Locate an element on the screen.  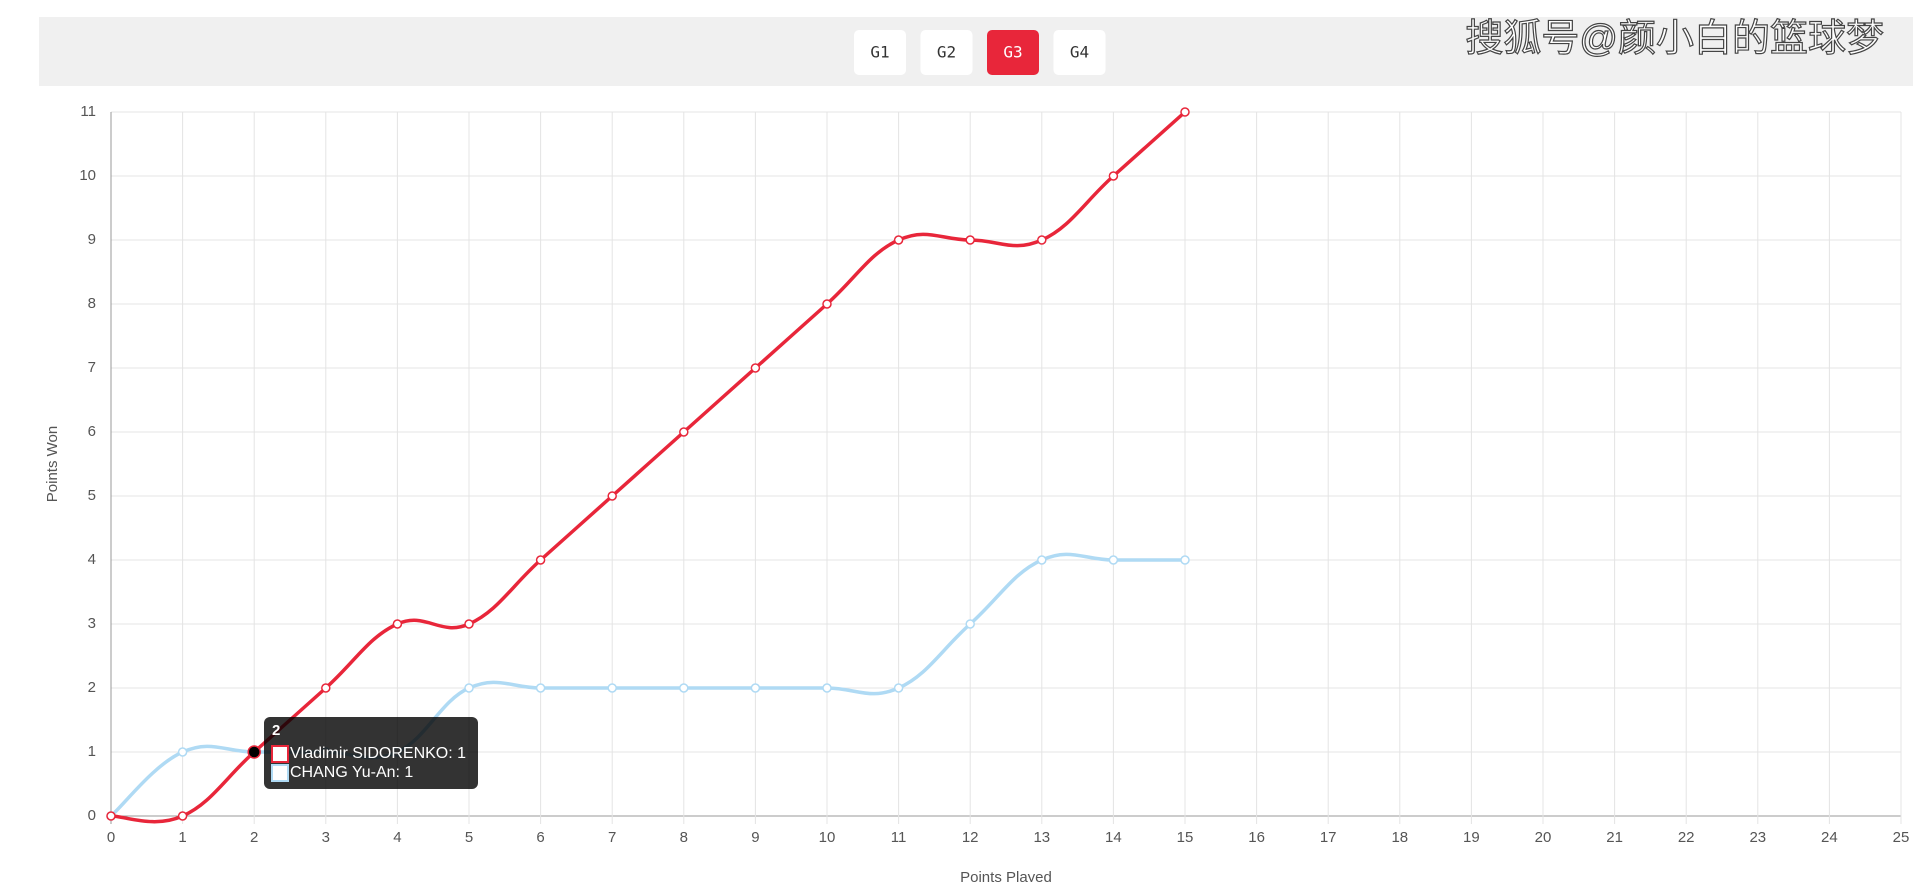
x-tick-label: 25 is located at coordinates (1901, 837).